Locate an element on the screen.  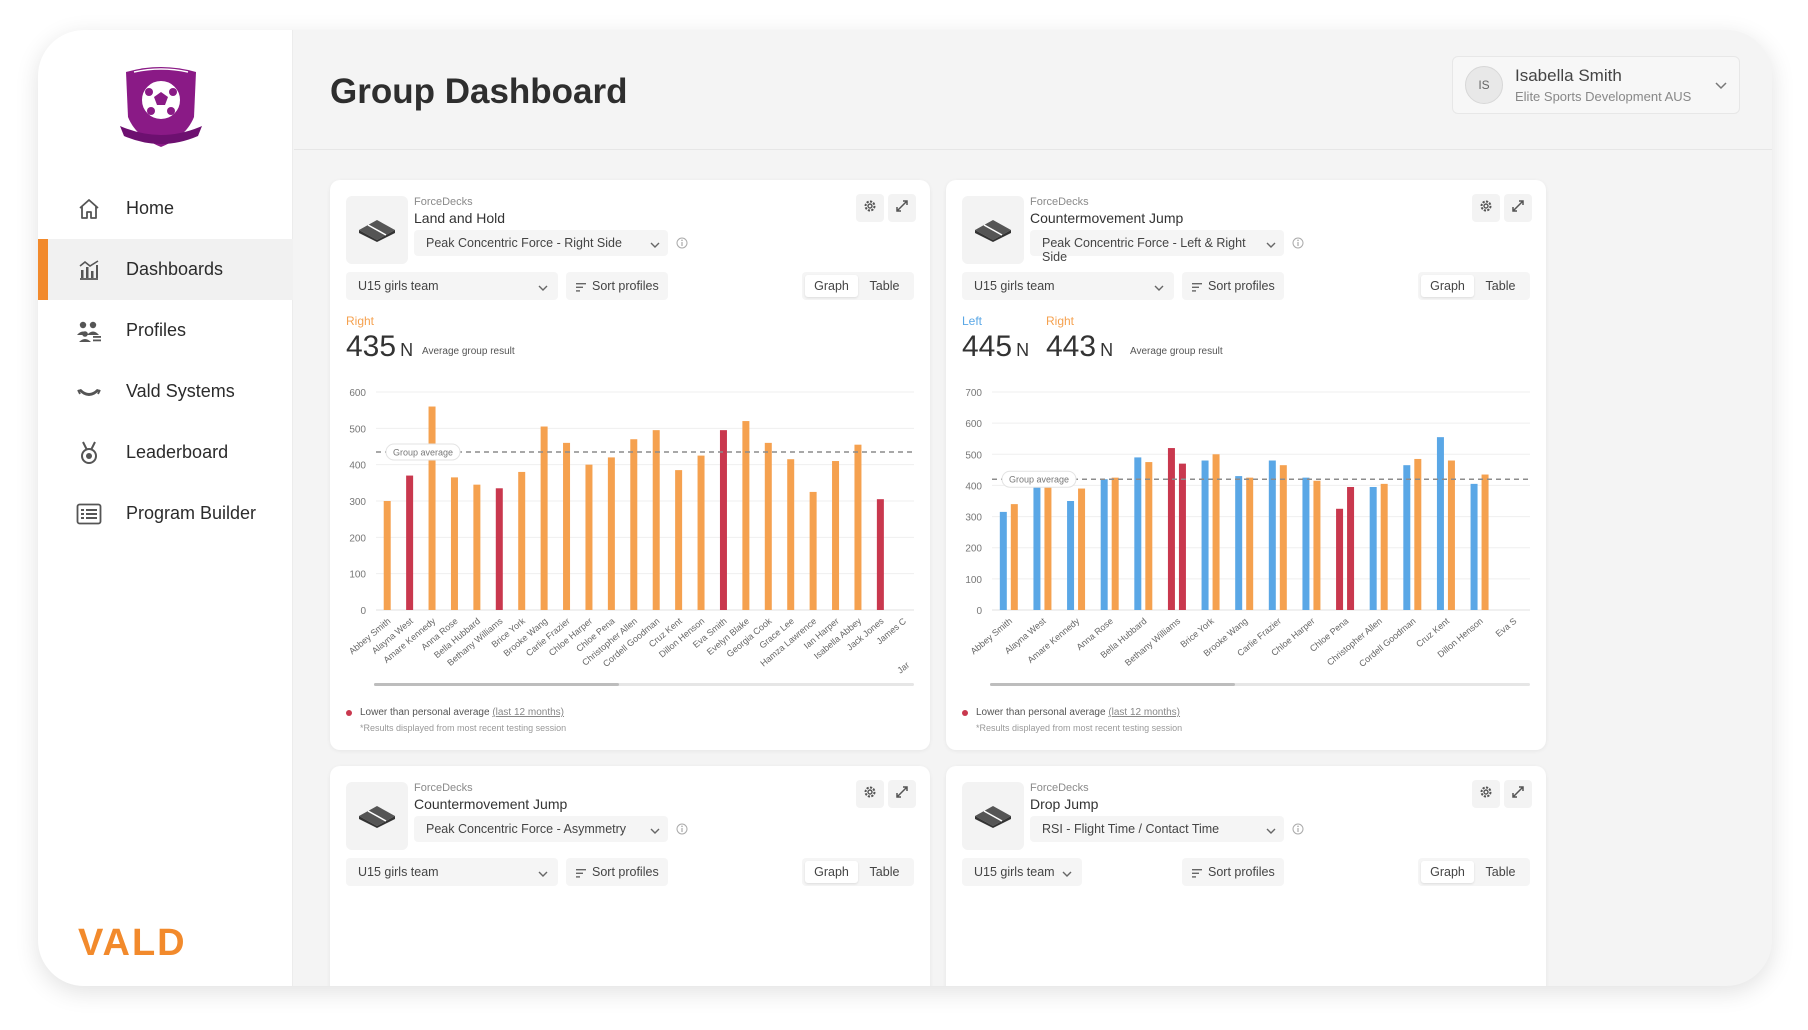
y-tick-label: 200 is located at coordinates (973, 549).